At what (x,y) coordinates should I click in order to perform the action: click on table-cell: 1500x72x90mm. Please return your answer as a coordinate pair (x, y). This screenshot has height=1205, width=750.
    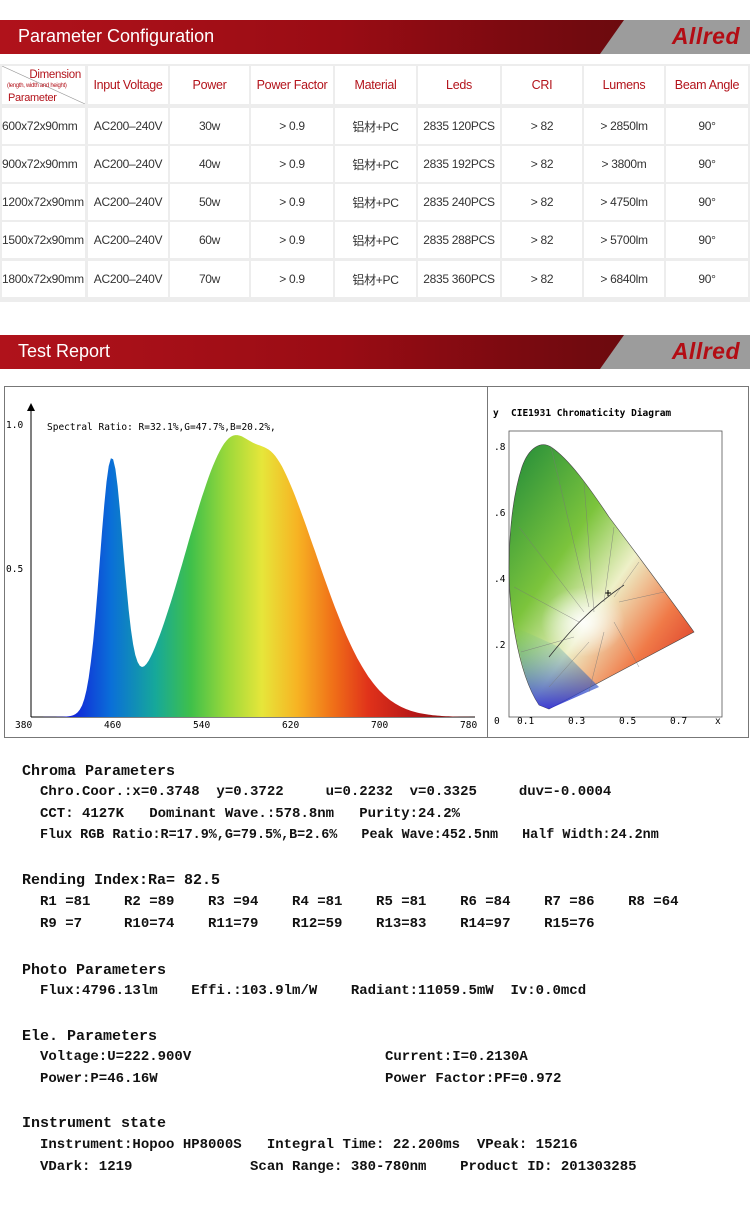
    Looking at the image, I should click on (43, 240).